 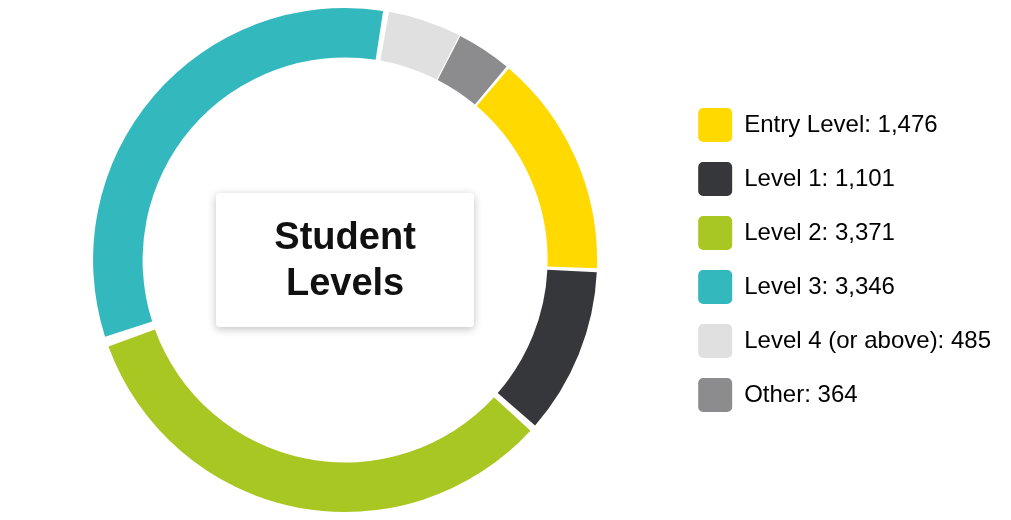 I want to click on legend-label: Level 2: 3,371, so click(x=819, y=231).